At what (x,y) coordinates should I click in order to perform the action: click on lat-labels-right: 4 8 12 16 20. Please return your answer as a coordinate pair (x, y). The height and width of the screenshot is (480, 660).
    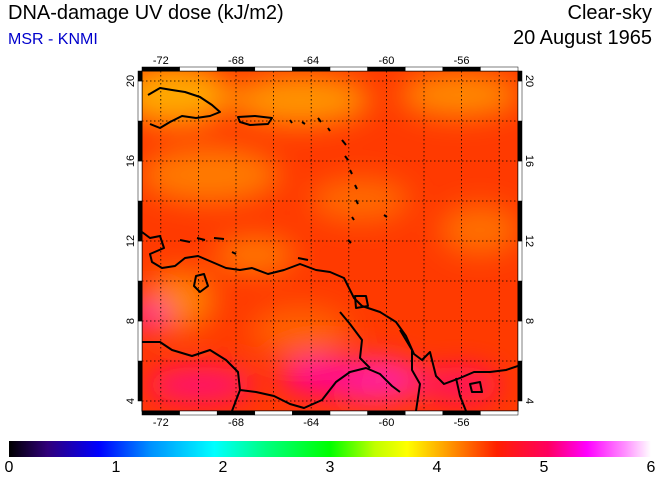
    Looking at the image, I should click on (529, 239).